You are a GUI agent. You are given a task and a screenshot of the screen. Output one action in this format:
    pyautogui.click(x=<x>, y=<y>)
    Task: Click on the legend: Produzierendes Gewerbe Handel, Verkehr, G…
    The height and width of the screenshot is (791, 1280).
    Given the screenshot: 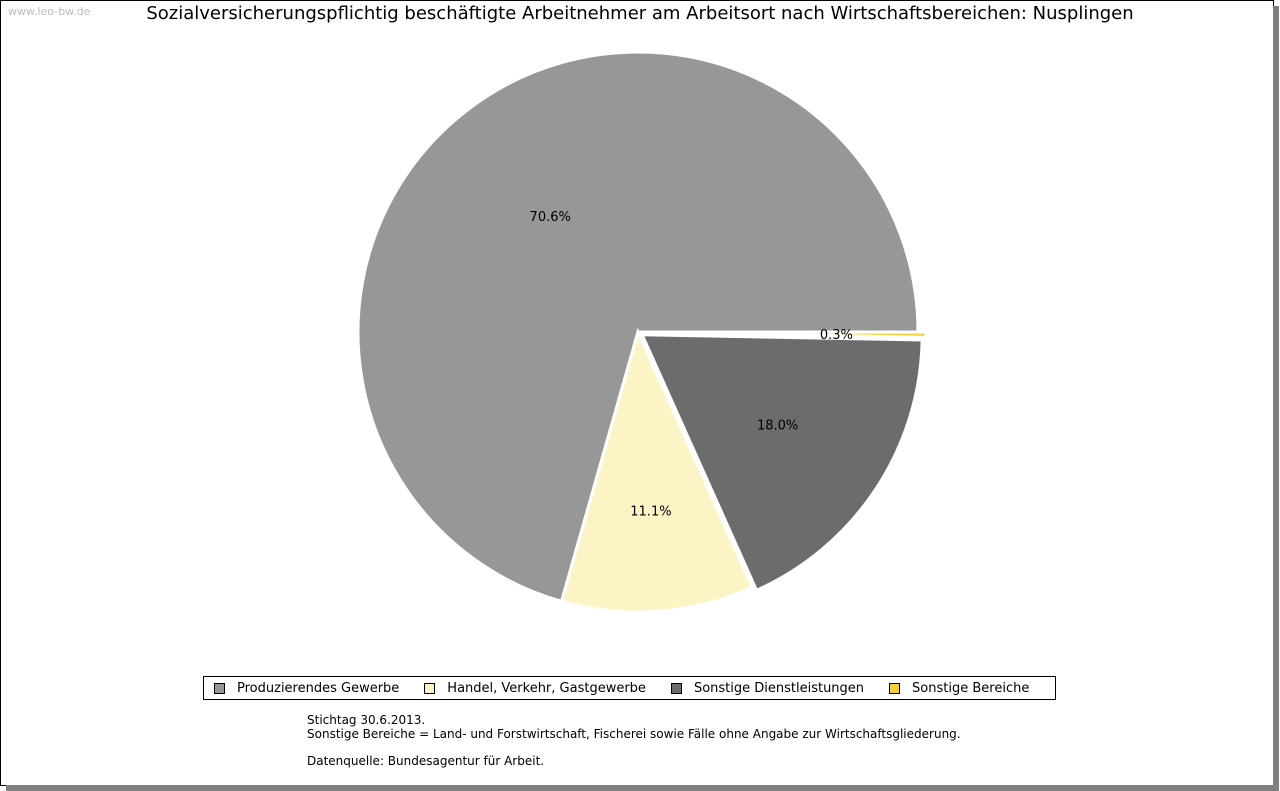 What is the action you would take?
    pyautogui.click(x=629, y=688)
    